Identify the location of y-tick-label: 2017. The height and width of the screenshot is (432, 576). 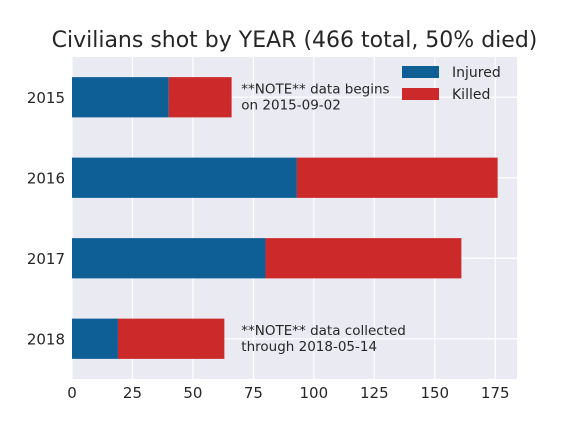
(46, 259).